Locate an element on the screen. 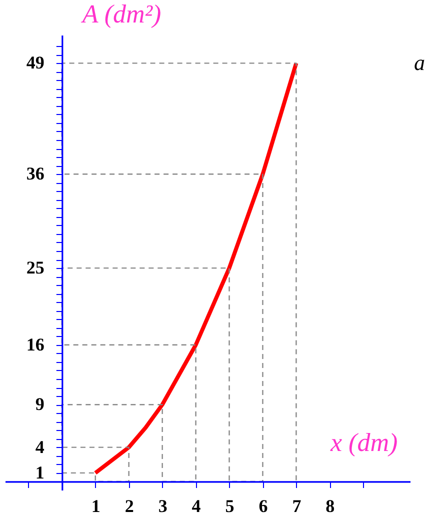 This screenshot has height=525, width=425. y-axis-title: A (dm²) is located at coordinates (121, 14).